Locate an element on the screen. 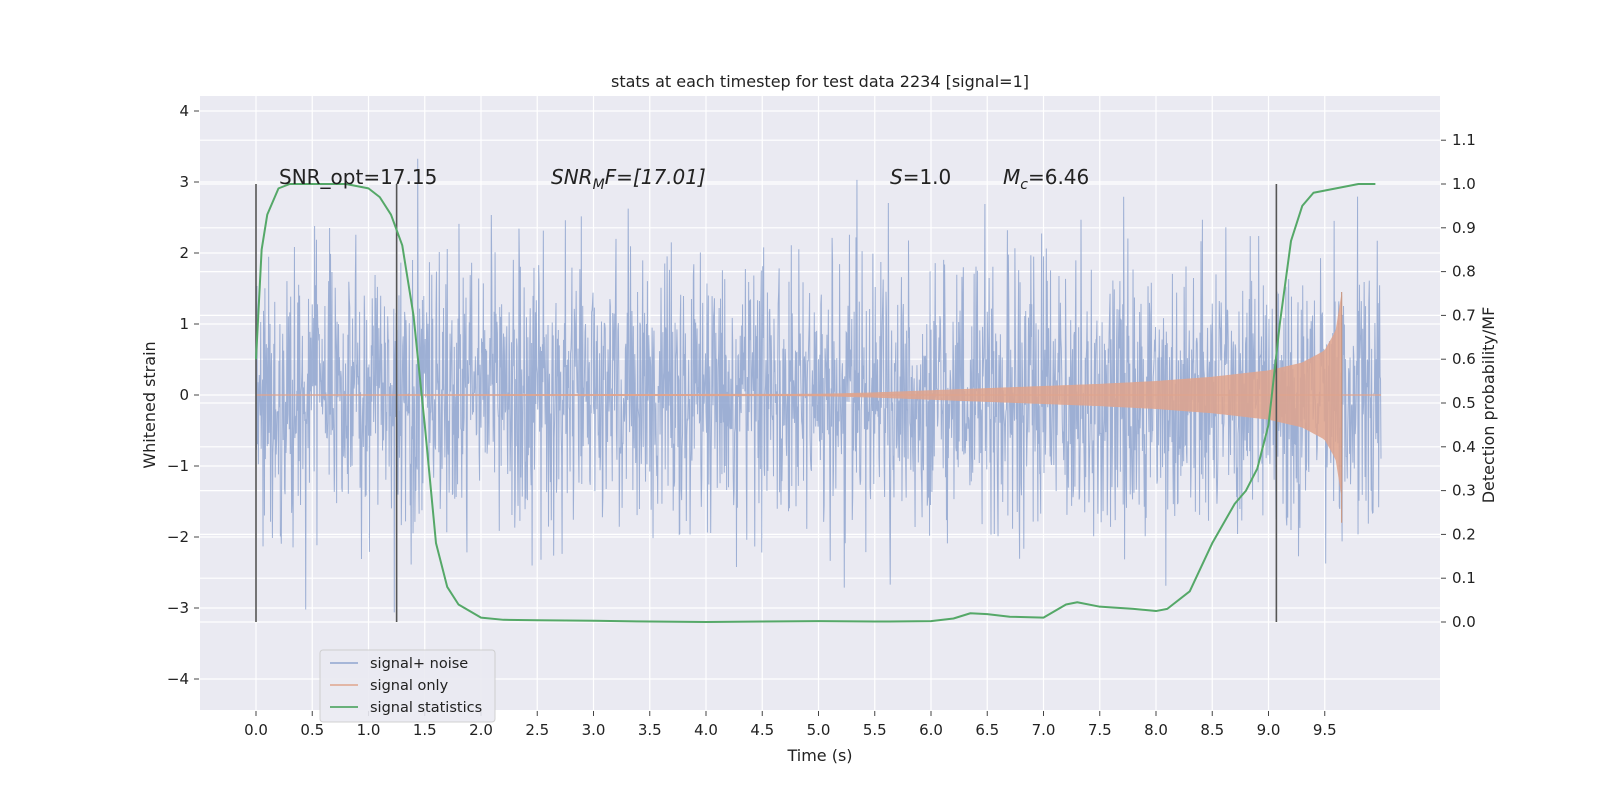 The image size is (1600, 800). x-tick-label: 0.0 is located at coordinates (256, 730).